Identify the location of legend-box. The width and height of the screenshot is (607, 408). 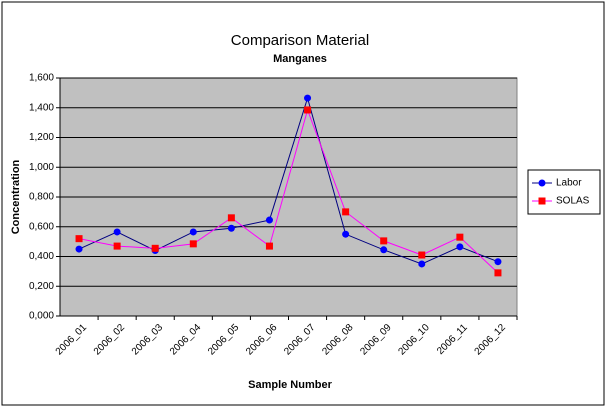
(564, 192).